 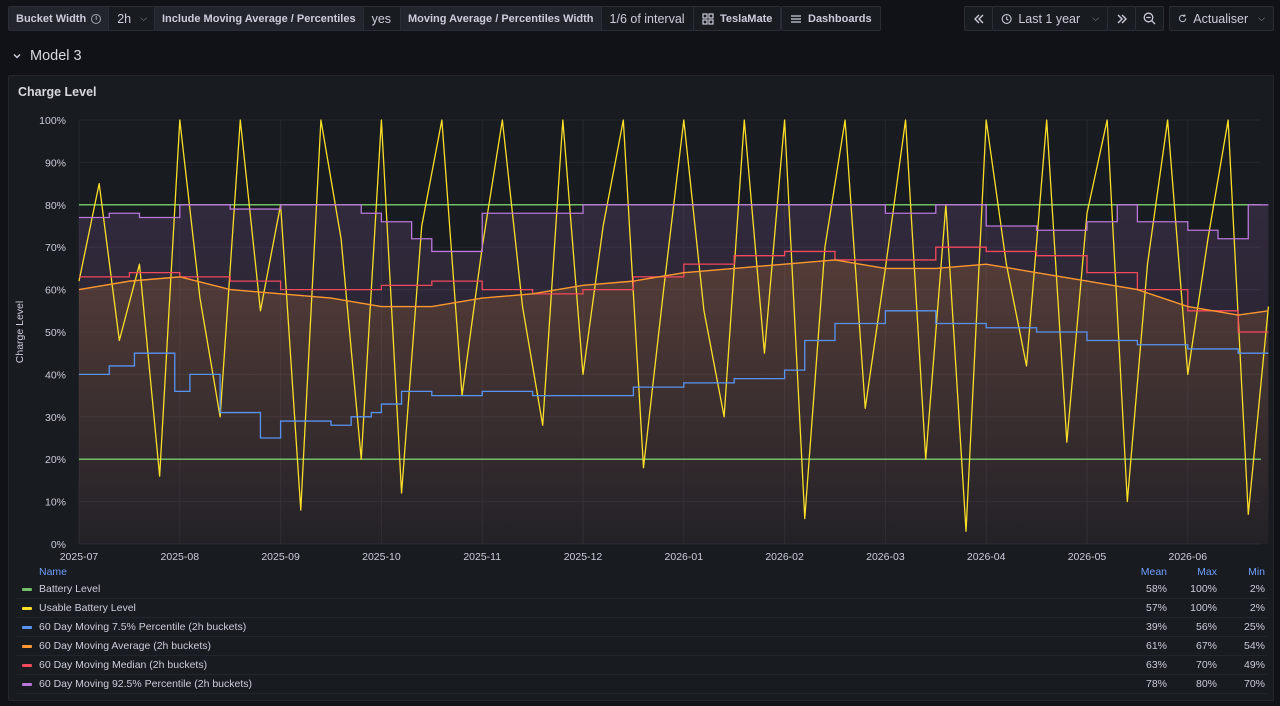 I want to click on variable-bucket-width: Bucket Width i 2h ⌵, so click(x=82, y=18).